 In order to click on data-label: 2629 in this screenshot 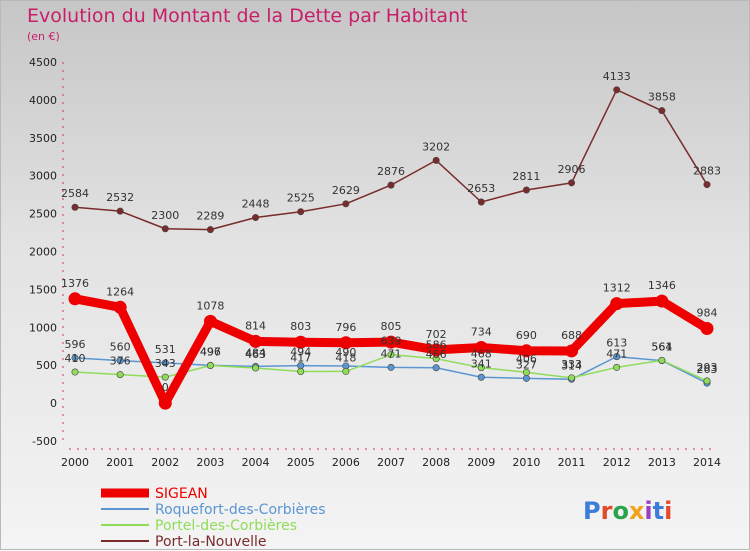, I will do `click(346, 190)`.